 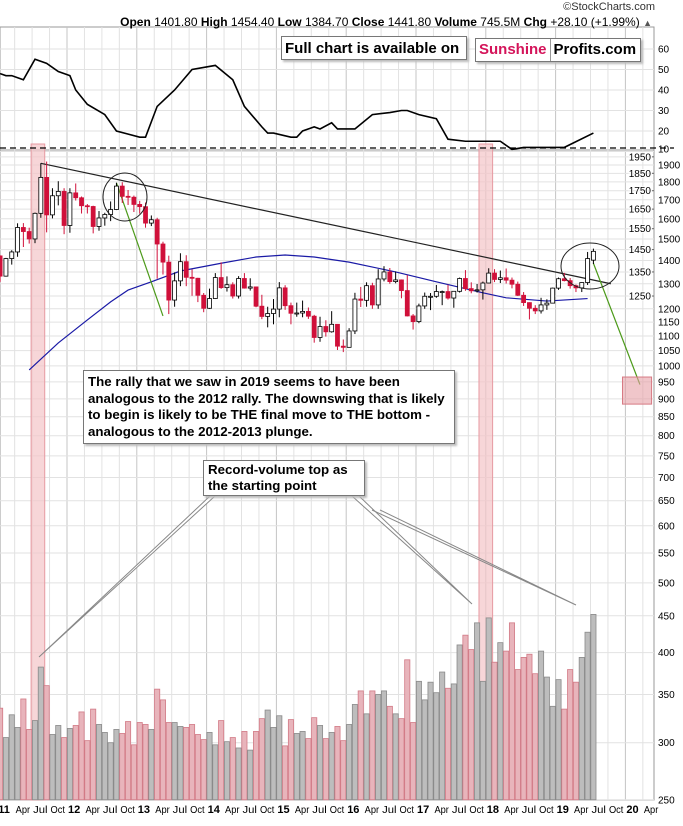 I want to click on high-label: High, so click(x=214, y=22).